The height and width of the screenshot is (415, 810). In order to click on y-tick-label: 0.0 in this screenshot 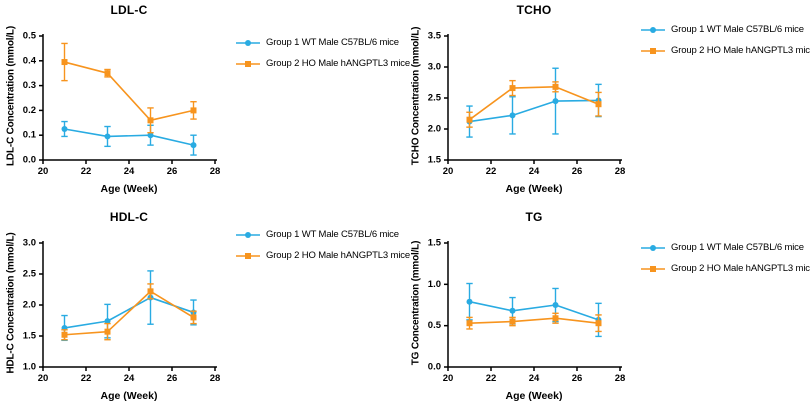, I will do `click(29, 160)`.